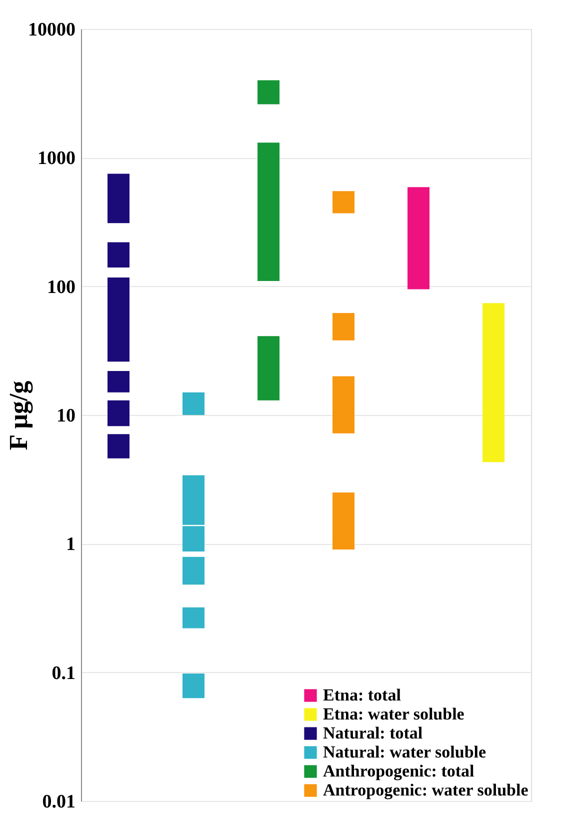 The image size is (563, 823). Describe the element at coordinates (64, 673) in the screenshot. I see `y-tick-label: 0.1` at that location.